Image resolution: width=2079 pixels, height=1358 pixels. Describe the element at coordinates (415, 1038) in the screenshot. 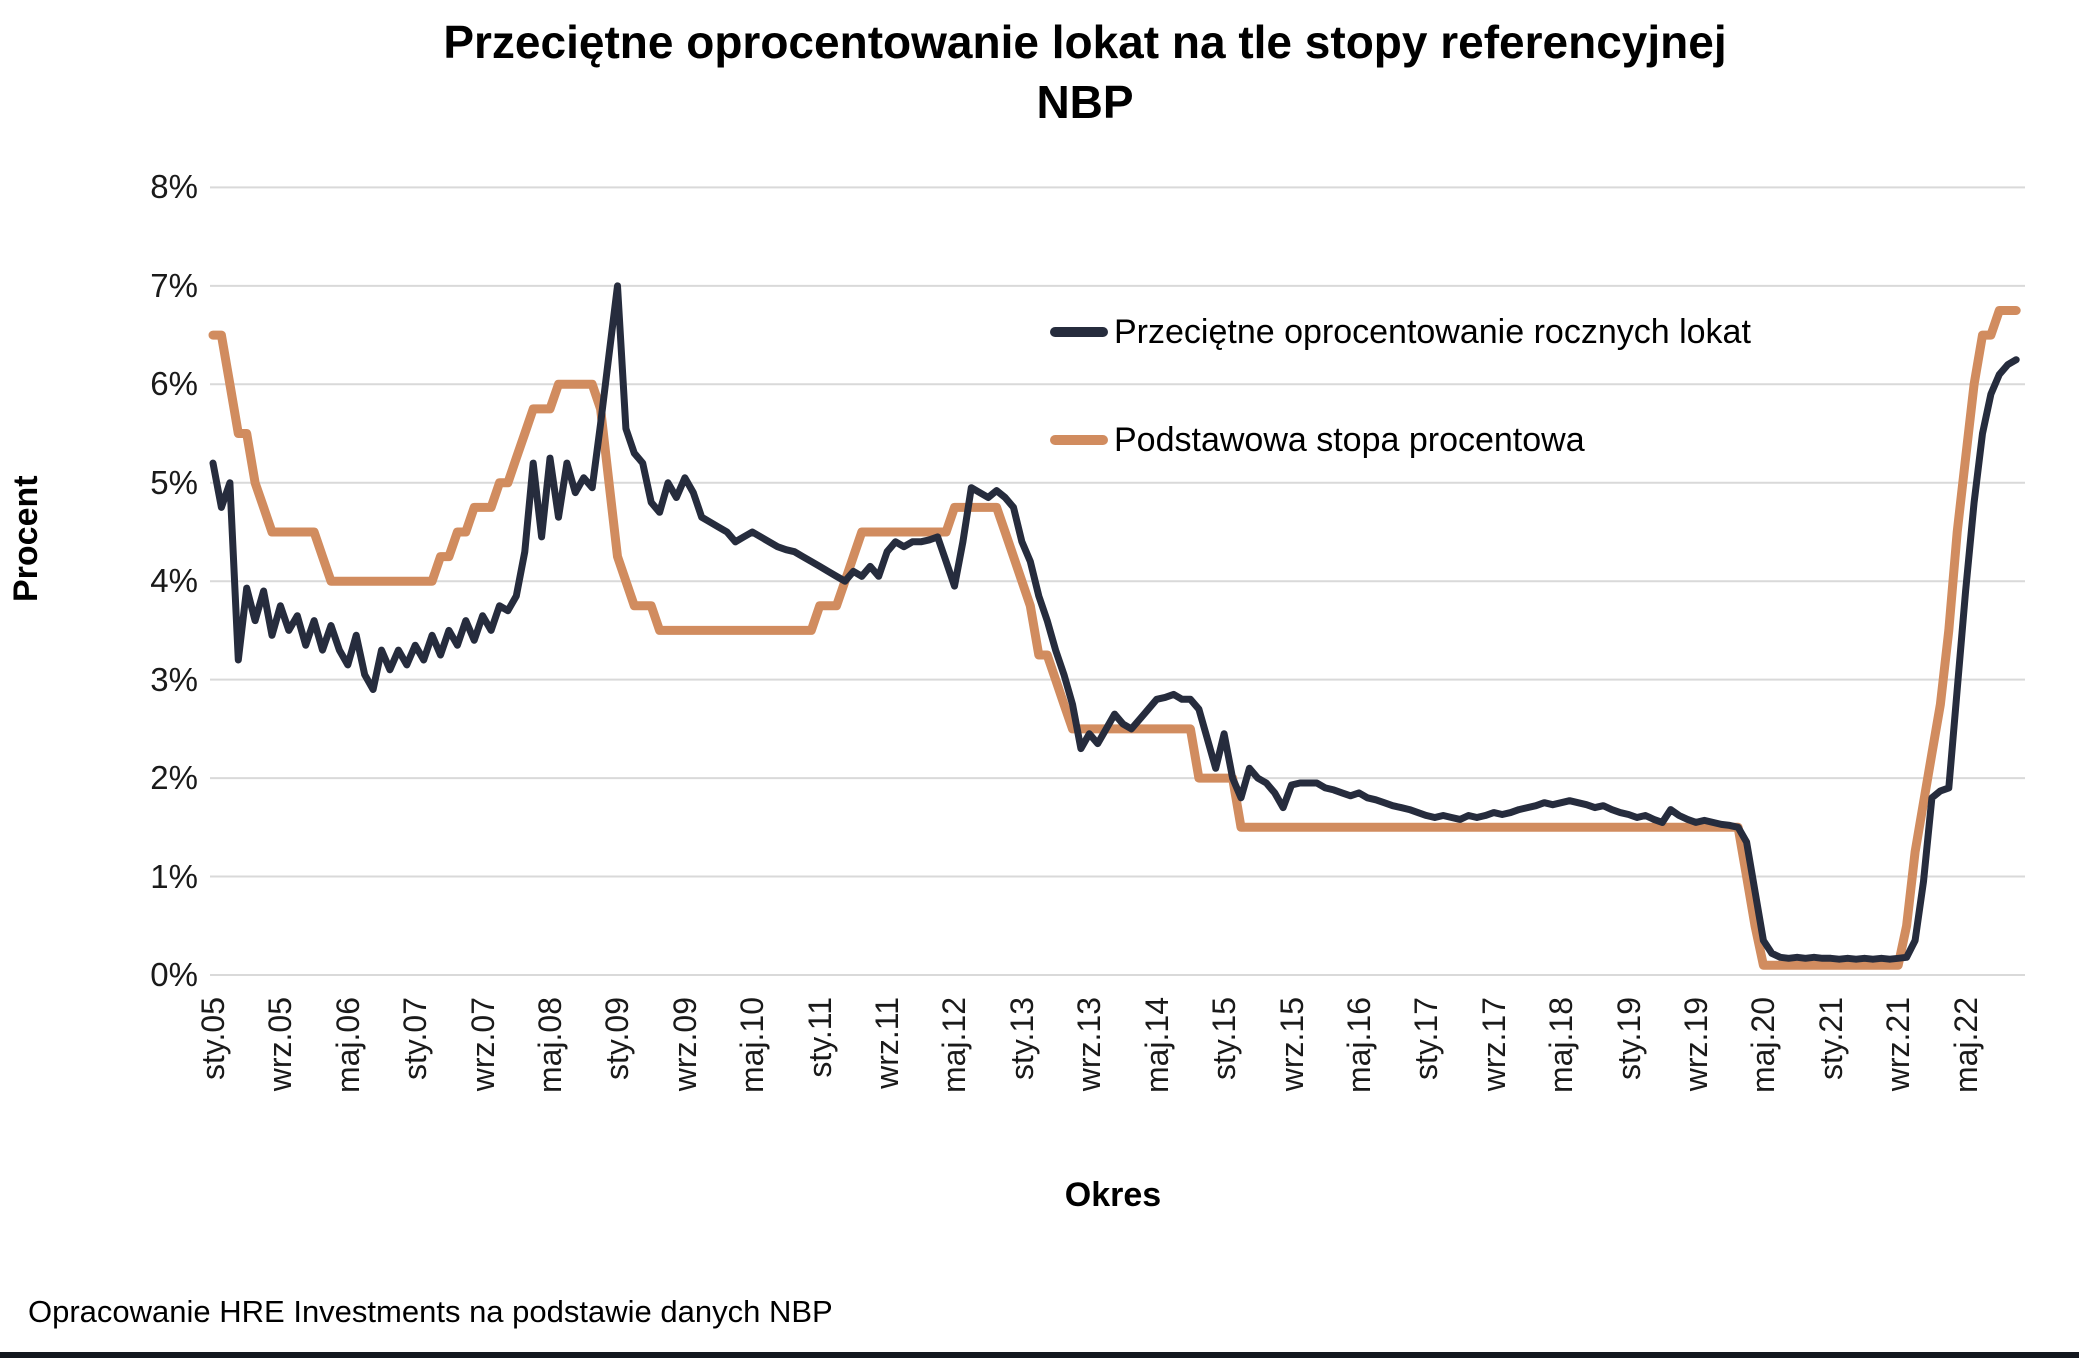

I see `x-tick-sty.07: sty.07` at that location.